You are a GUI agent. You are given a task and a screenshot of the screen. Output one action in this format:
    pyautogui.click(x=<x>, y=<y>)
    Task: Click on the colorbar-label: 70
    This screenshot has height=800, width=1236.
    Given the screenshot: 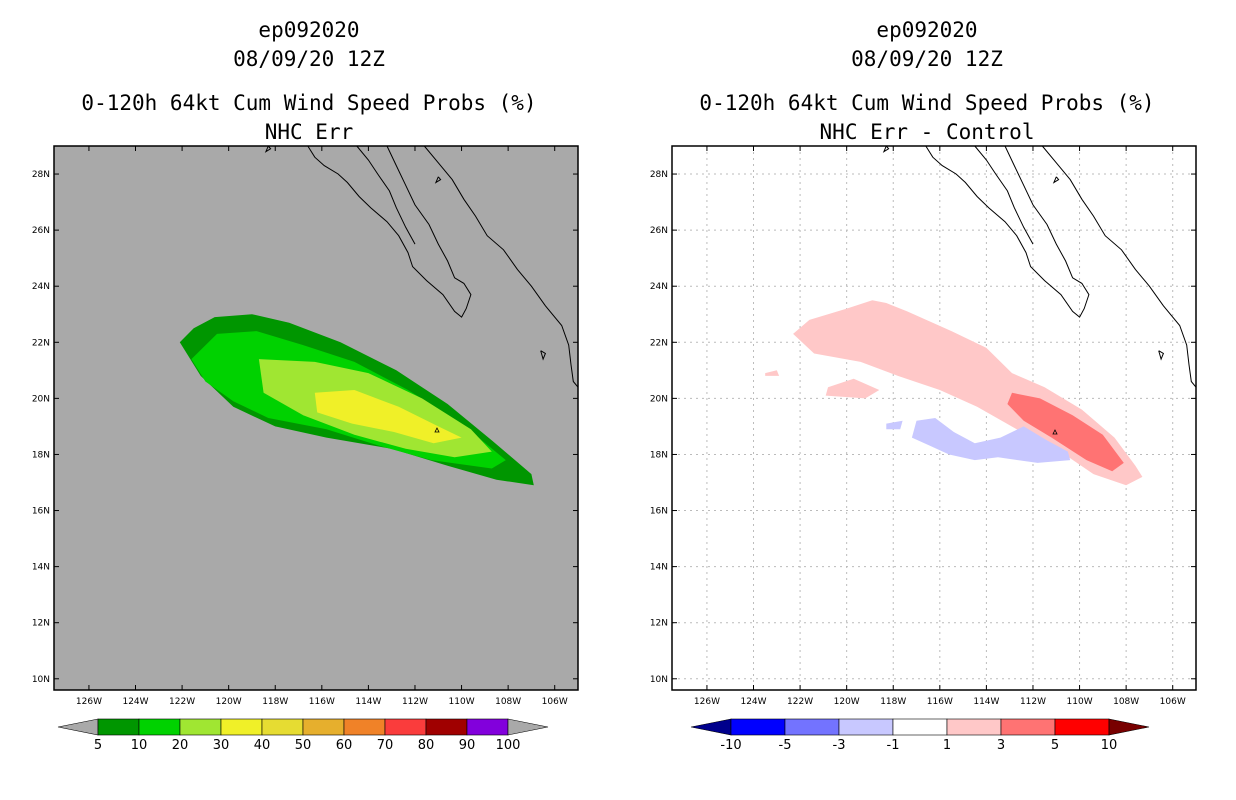 What is the action you would take?
    pyautogui.click(x=385, y=745)
    